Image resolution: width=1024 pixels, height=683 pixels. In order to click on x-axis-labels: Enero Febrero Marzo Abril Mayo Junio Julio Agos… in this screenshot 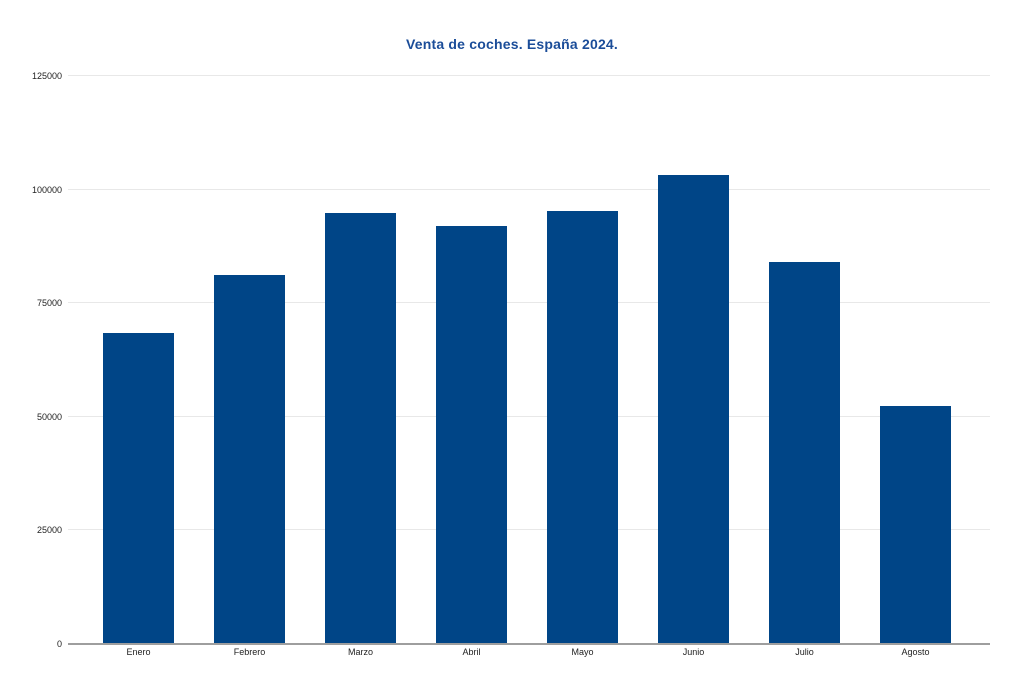, I will do `click(527, 652)`.